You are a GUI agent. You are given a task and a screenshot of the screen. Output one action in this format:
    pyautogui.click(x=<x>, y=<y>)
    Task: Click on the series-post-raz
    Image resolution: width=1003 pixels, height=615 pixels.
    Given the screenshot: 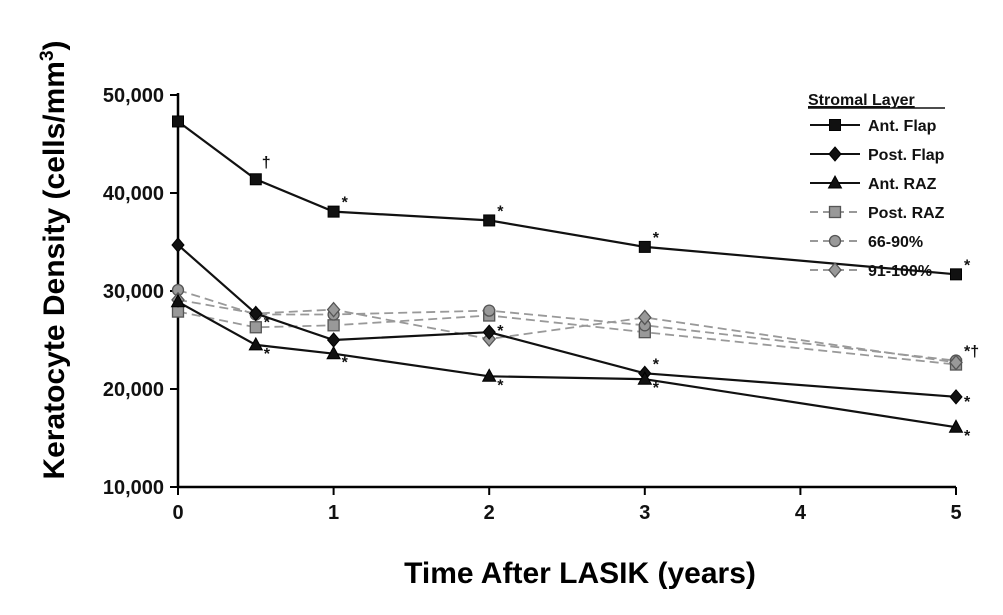 What is the action you would take?
    pyautogui.click(x=567, y=338)
    